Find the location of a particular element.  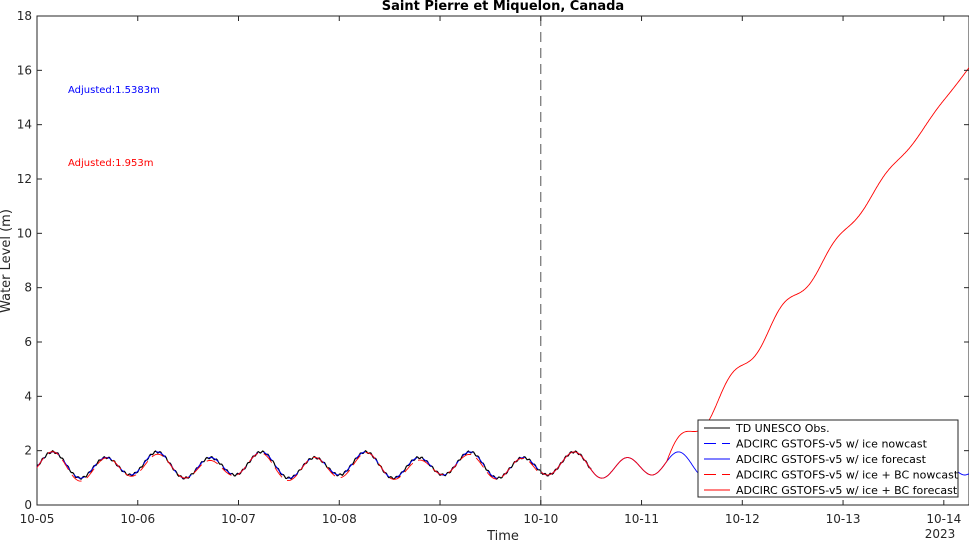

x-tick-label: 10-13 is located at coordinates (843, 519).